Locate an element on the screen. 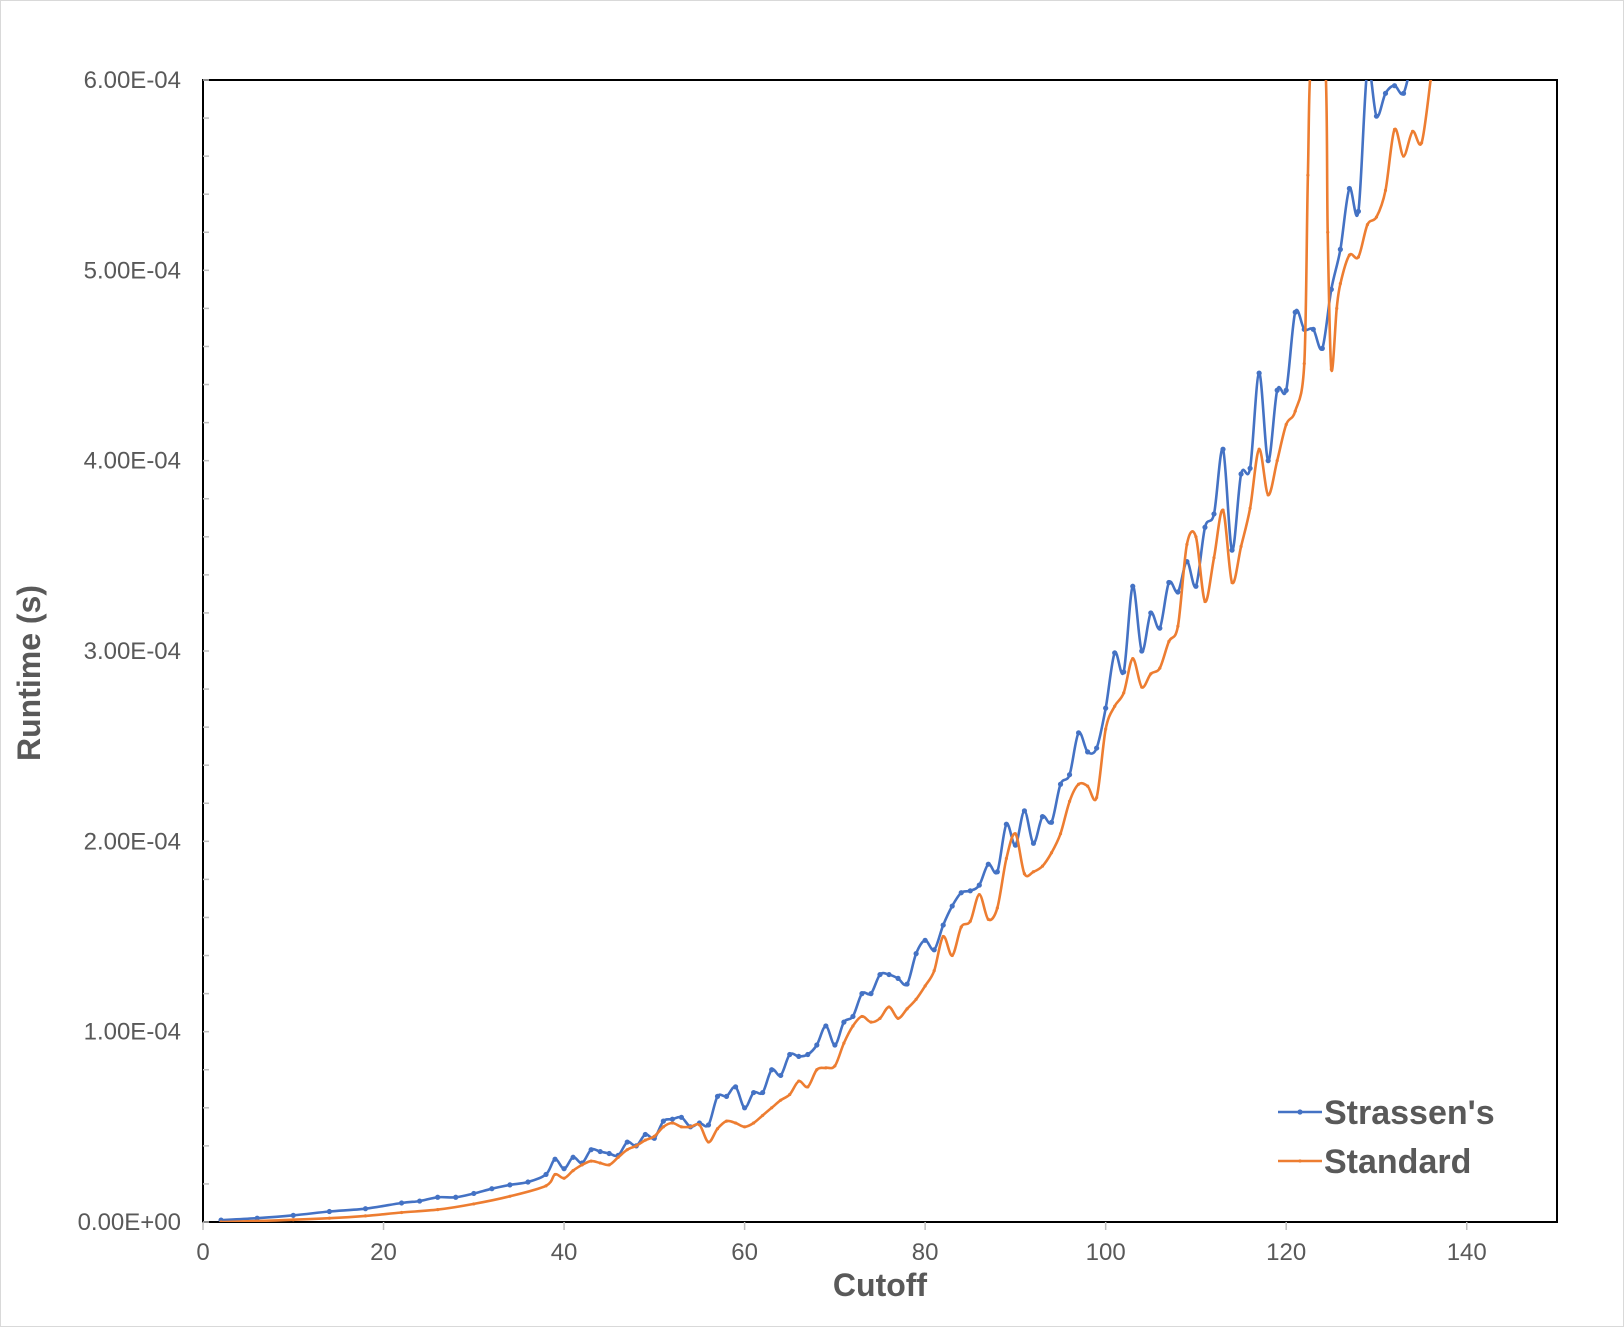 This screenshot has height=1327, width=1624. x-tick-label: 140 is located at coordinates (1467, 1252).